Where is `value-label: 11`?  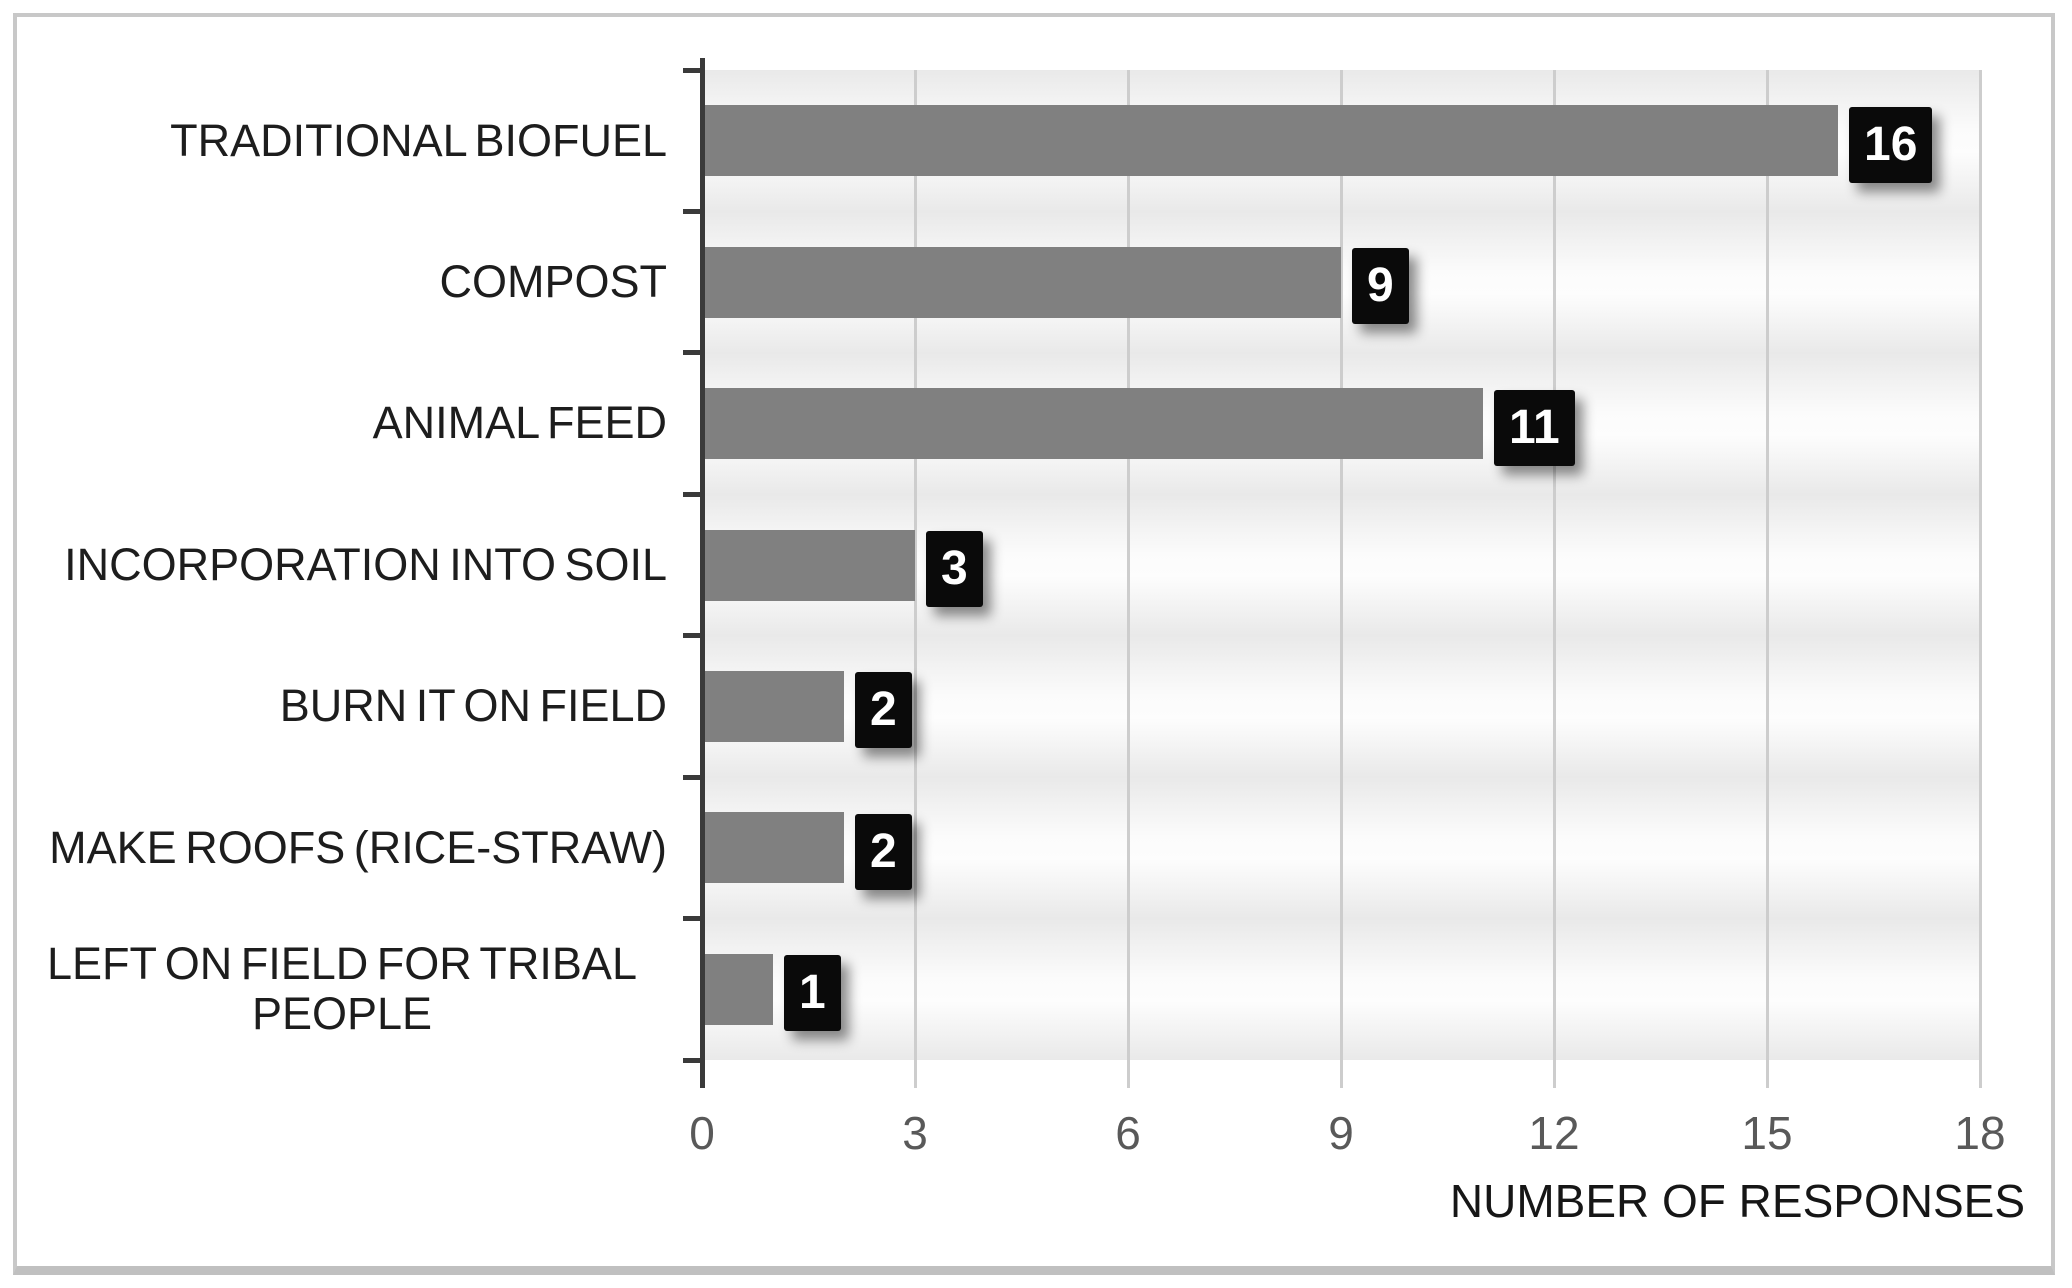 value-label: 11 is located at coordinates (1534, 427).